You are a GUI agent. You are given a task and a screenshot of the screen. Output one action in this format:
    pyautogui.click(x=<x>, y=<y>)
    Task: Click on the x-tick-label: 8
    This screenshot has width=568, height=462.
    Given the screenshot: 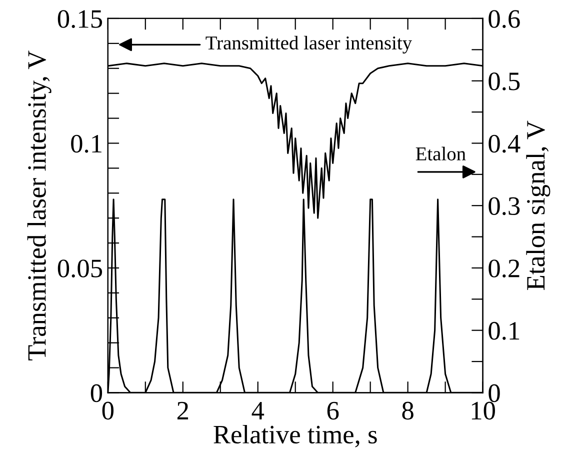 What is the action you would take?
    pyautogui.click(x=408, y=411)
    